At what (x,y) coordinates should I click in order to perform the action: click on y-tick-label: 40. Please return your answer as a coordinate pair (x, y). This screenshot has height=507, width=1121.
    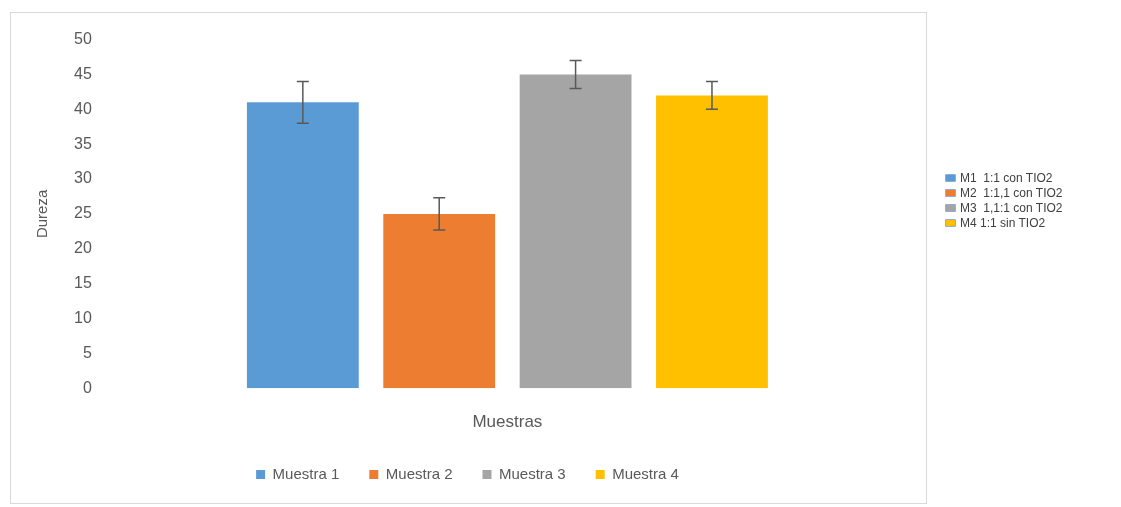
    Looking at the image, I should click on (83, 108).